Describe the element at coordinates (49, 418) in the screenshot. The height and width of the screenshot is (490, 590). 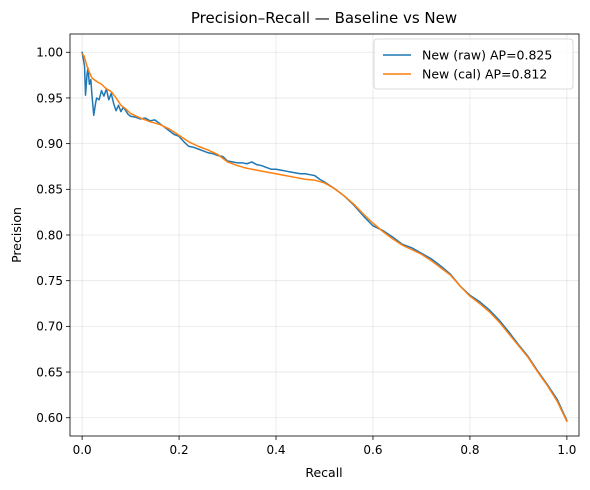
I see `y-tick-label: 0.60` at that location.